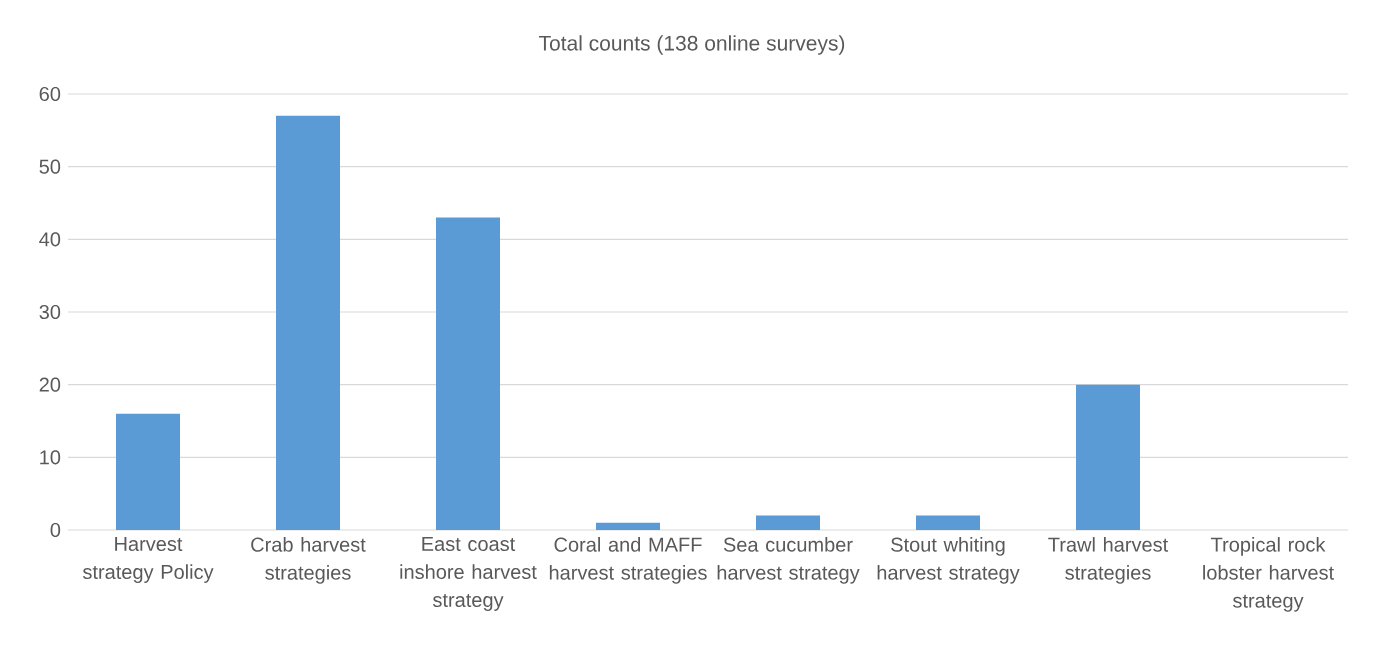 The image size is (1384, 647). Describe the element at coordinates (50, 312) in the screenshot. I see `y-tick-label: 30` at that location.